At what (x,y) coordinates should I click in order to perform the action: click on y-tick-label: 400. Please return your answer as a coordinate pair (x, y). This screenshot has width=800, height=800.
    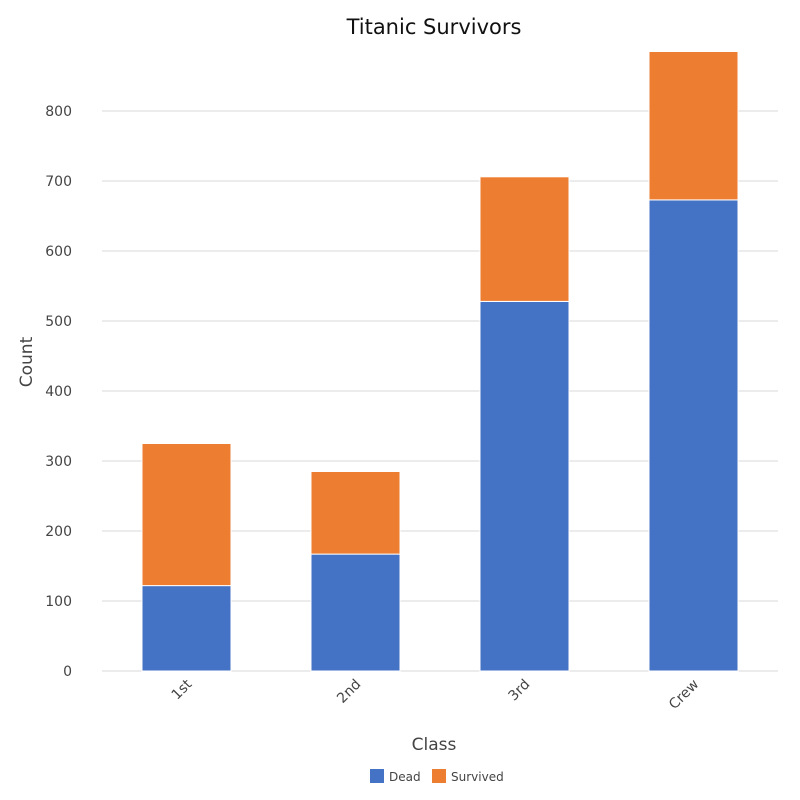
    Looking at the image, I should click on (58, 392).